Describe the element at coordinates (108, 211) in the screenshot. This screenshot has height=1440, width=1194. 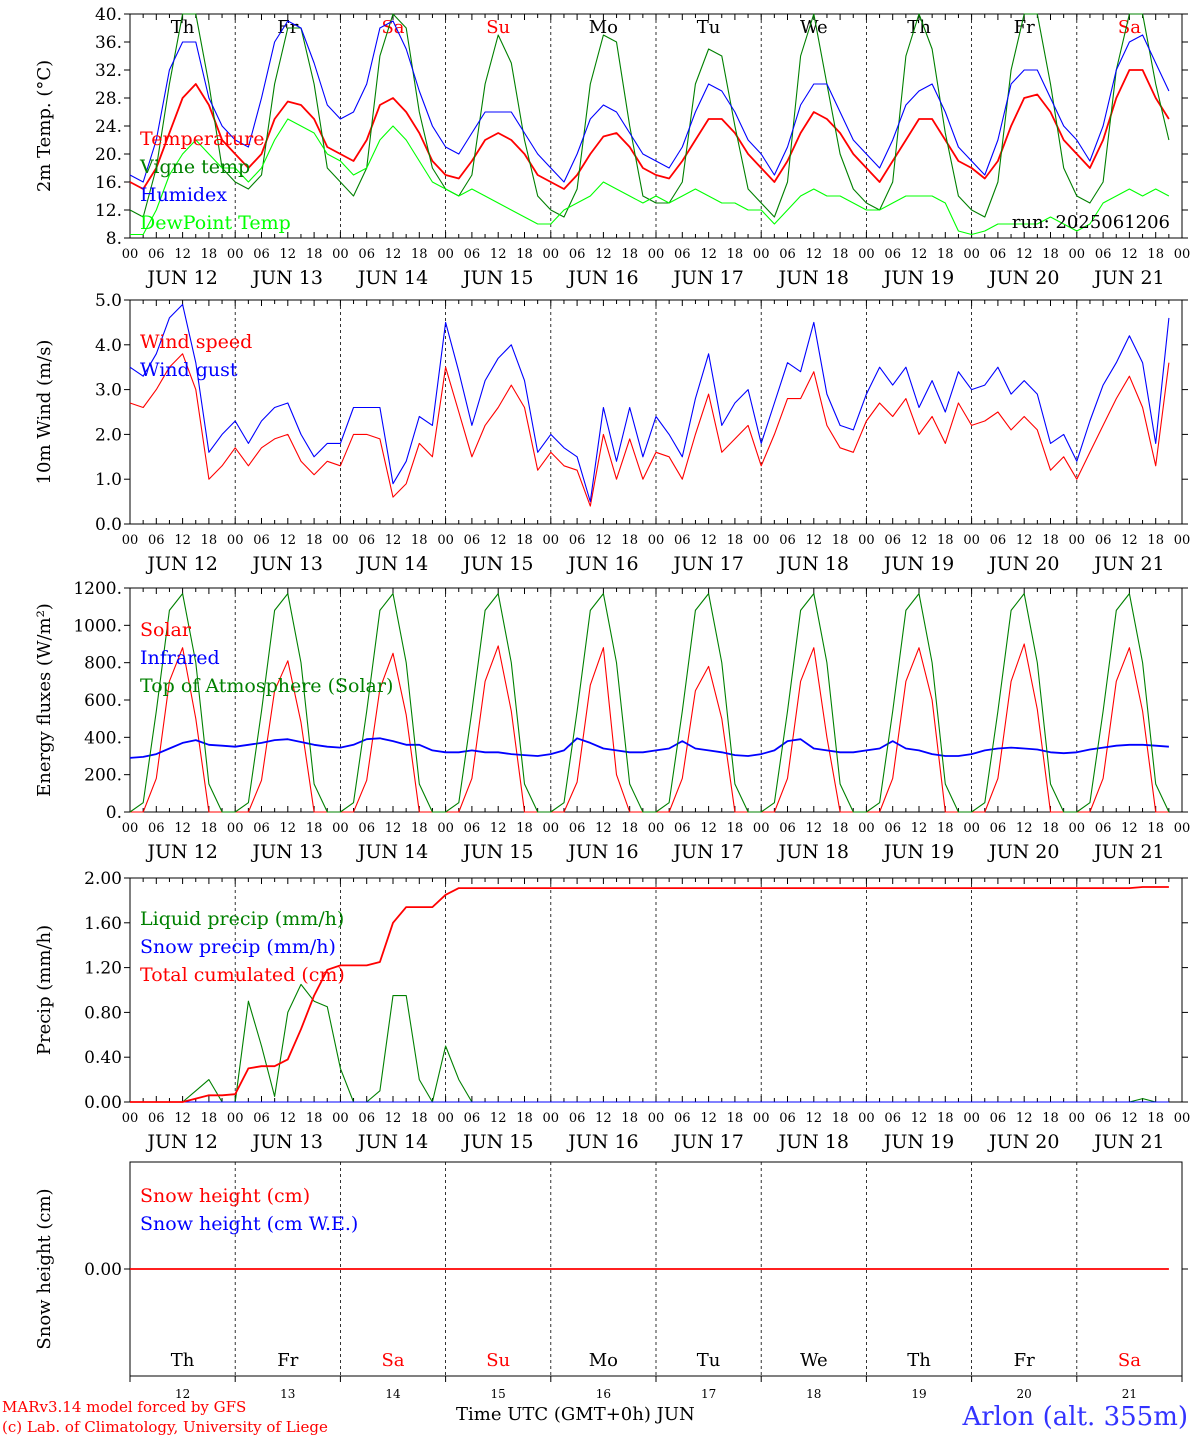
I see `y-tick-label: 12.` at that location.